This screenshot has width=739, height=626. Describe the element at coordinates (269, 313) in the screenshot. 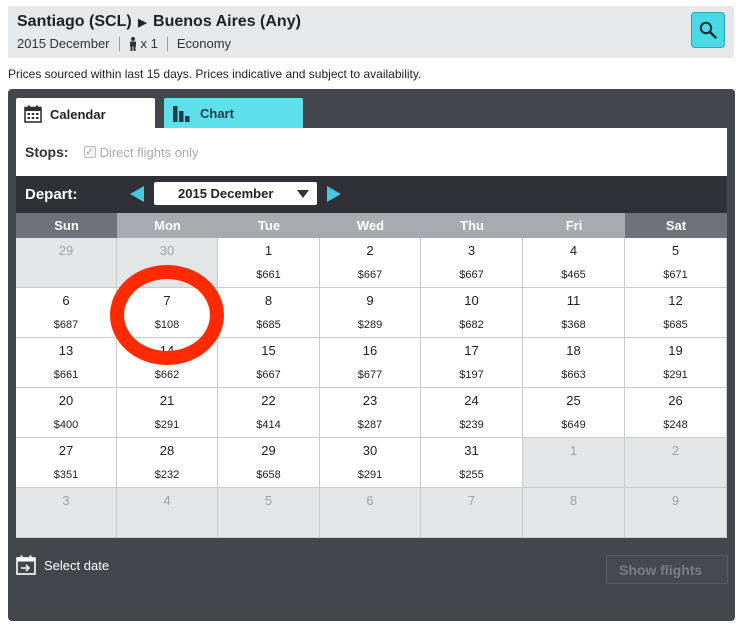

I see `calendar-day: 8 $685` at that location.